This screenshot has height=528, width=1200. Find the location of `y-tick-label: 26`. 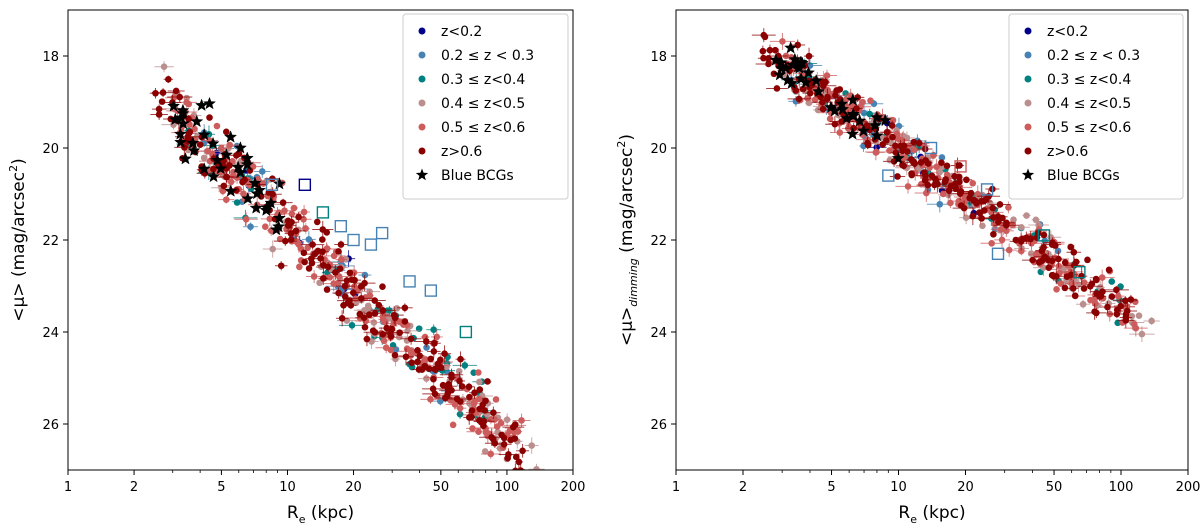

y-tick-label: 26 is located at coordinates (50, 425).